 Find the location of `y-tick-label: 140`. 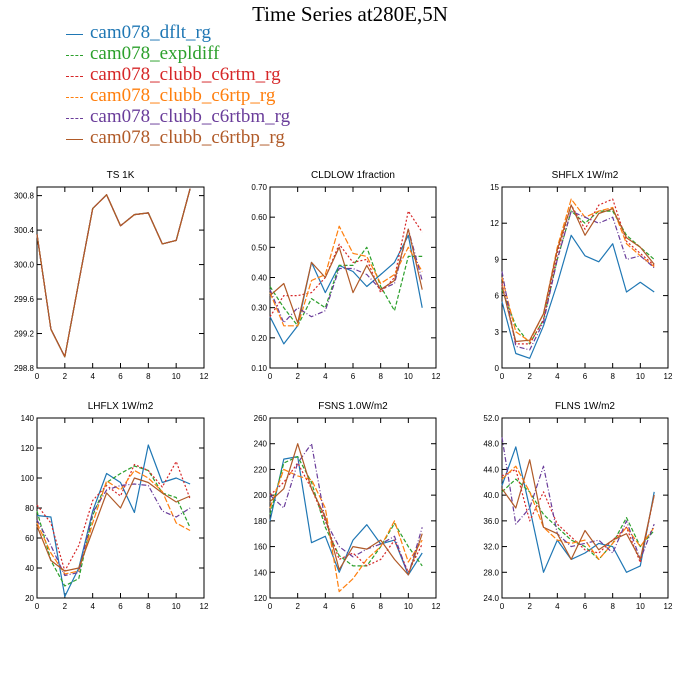

y-tick-label: 140 is located at coordinates (28, 418).